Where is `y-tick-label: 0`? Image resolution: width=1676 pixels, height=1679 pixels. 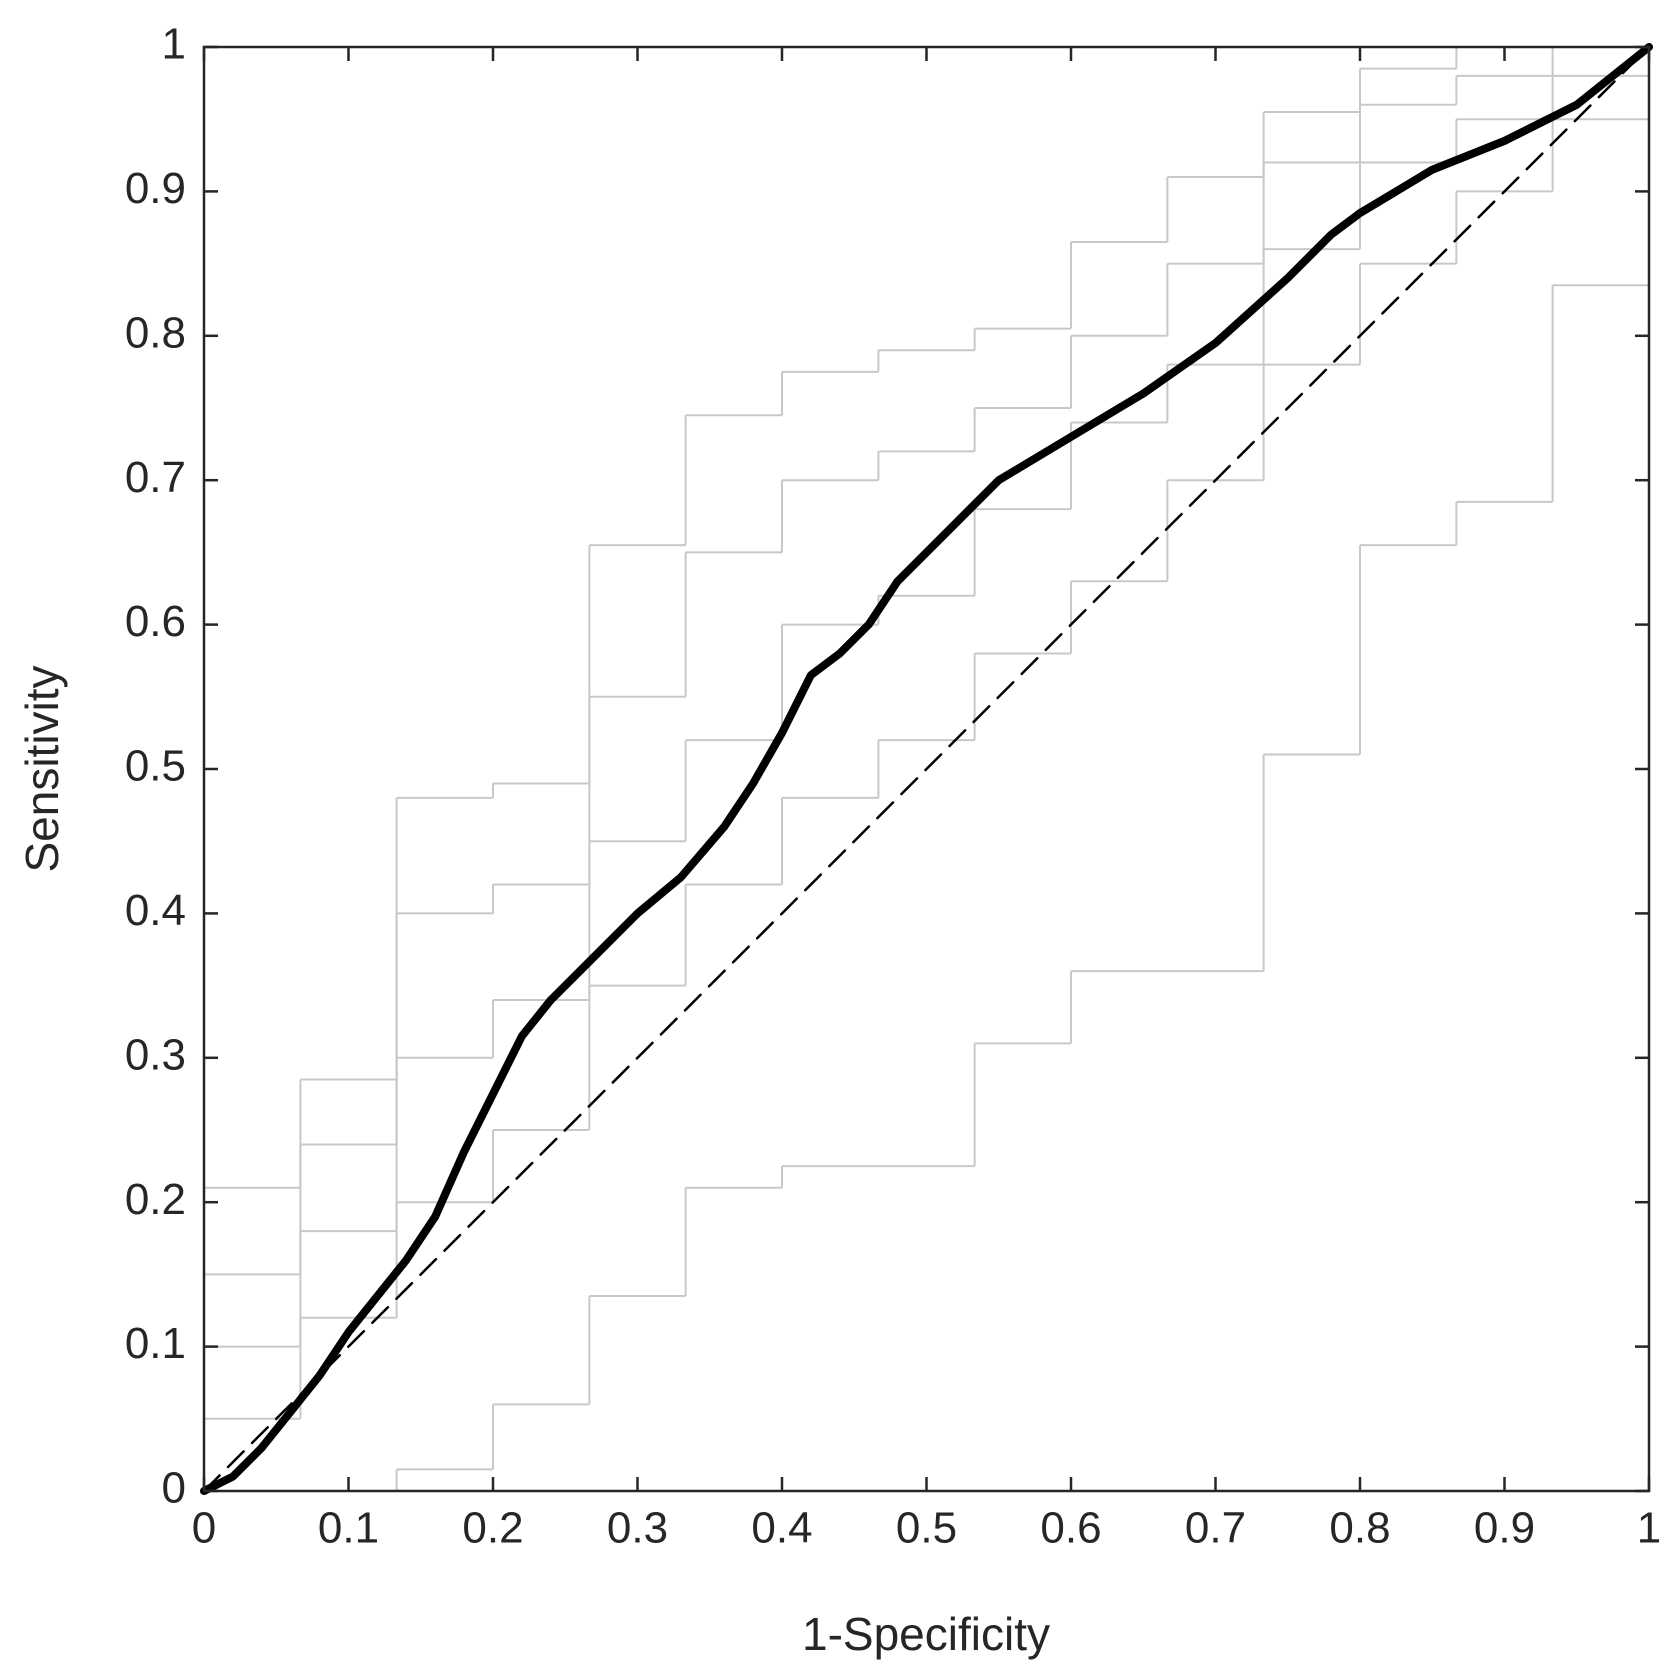 y-tick-label: 0 is located at coordinates (174, 1488).